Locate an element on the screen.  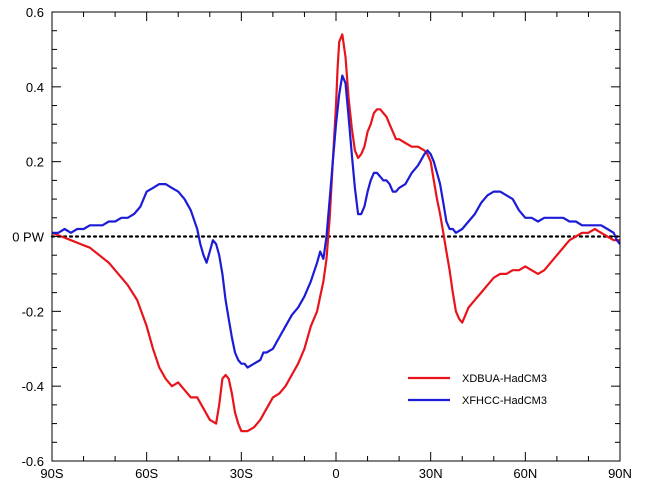
y-tick-label: 0.4 is located at coordinates (35, 87).